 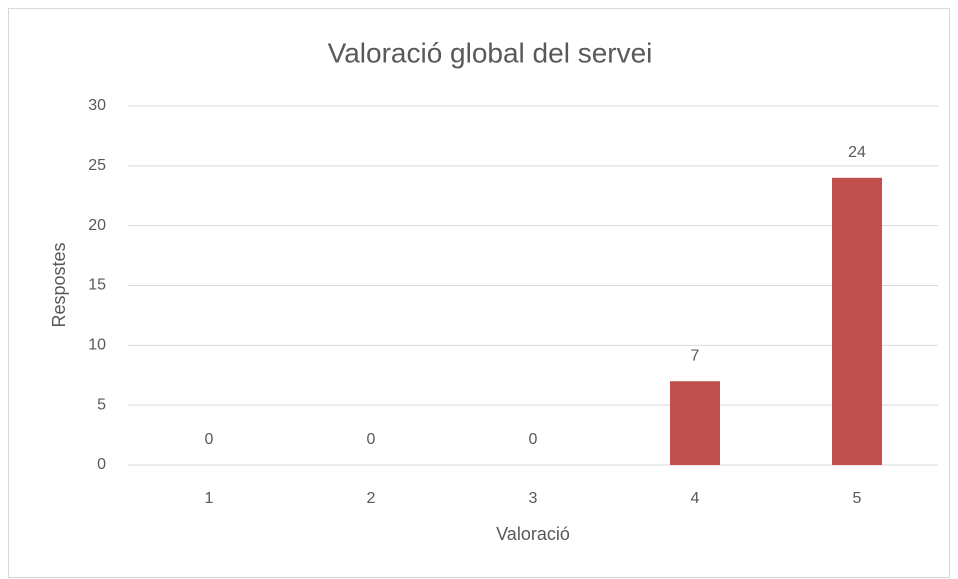 I want to click on y-tick-label: 5, so click(x=101, y=404).